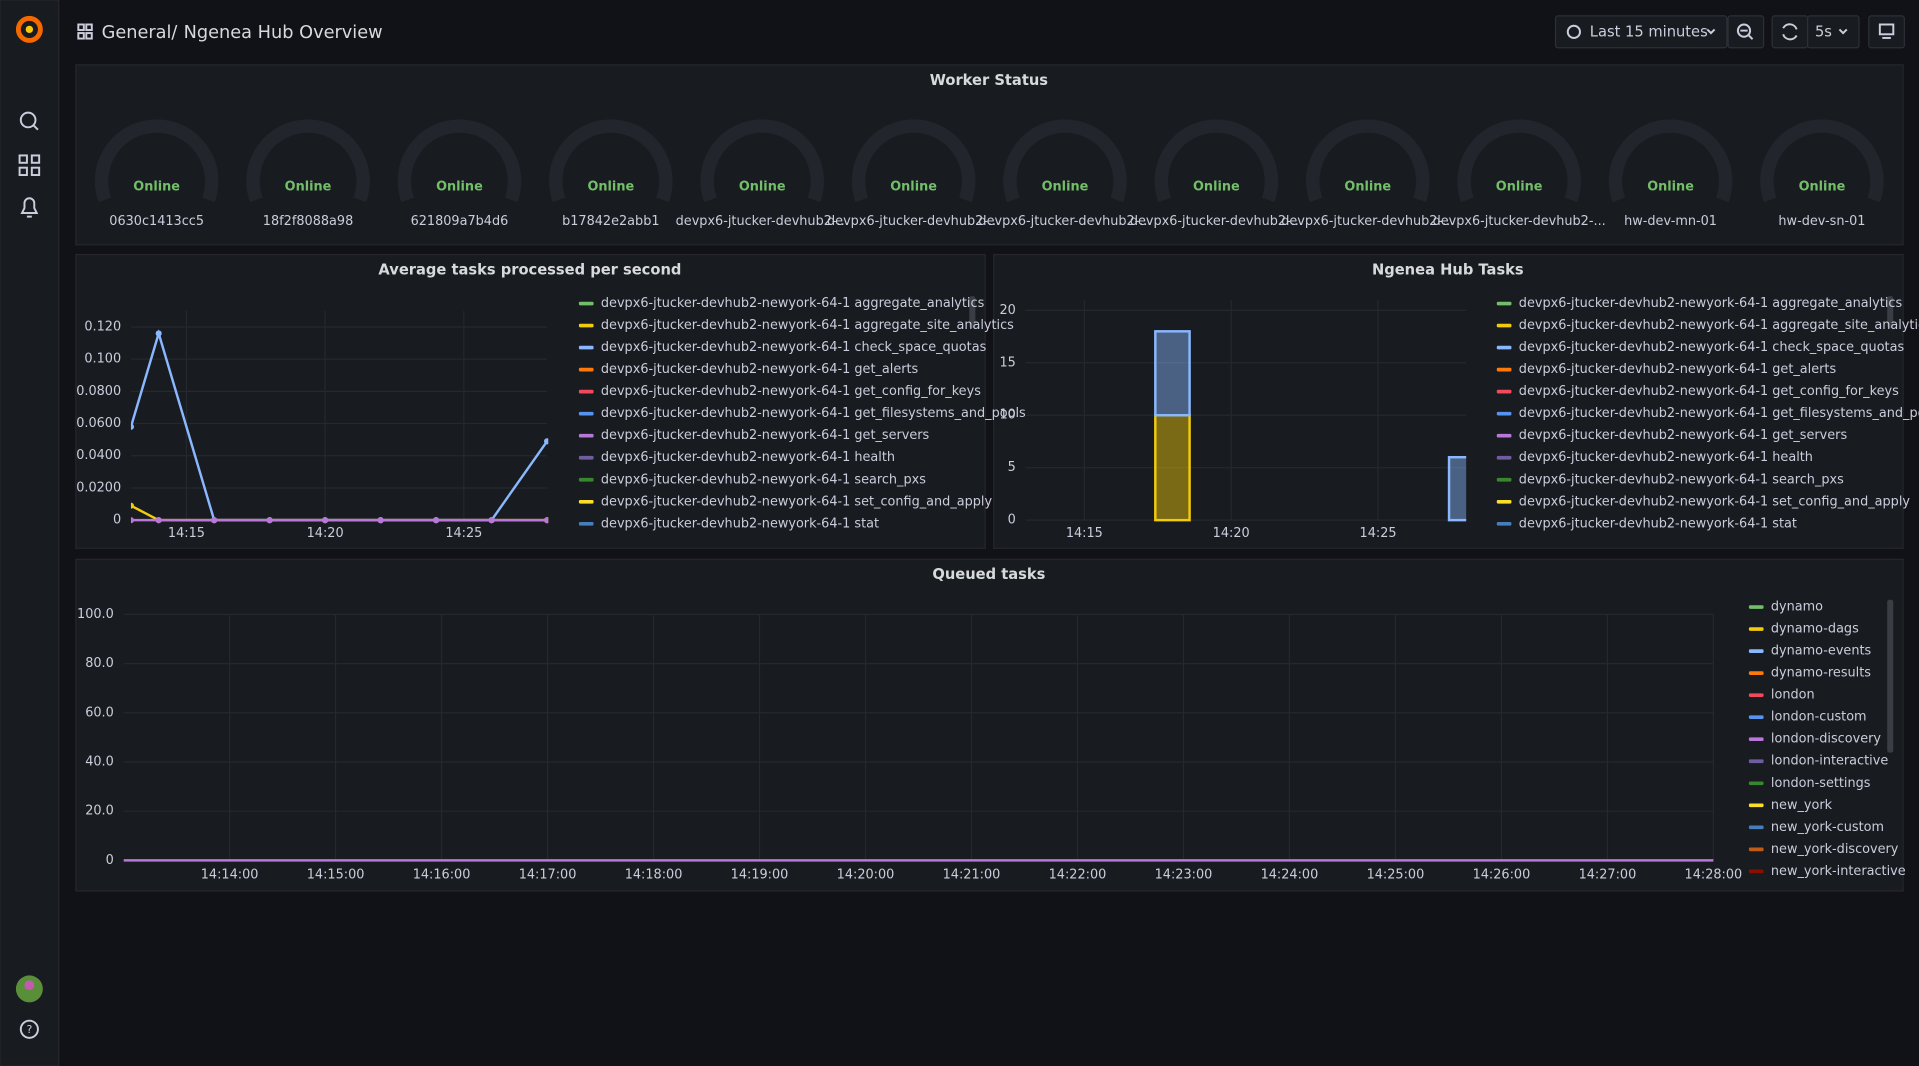 This screenshot has height=1066, width=1919. Describe the element at coordinates (98, 455) in the screenshot. I see `y-tick-label: 0.0400` at that location.